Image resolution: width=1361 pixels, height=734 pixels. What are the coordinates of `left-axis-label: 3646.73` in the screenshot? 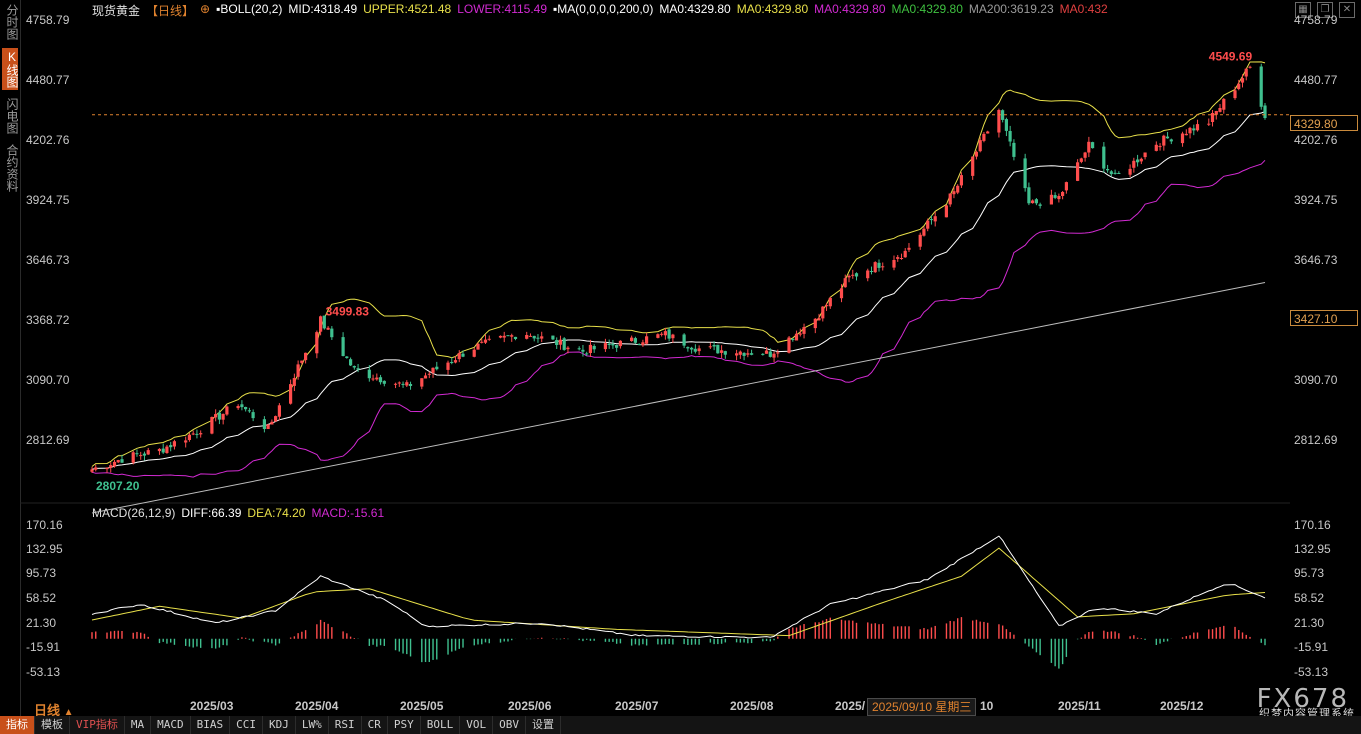 It's located at (48, 260).